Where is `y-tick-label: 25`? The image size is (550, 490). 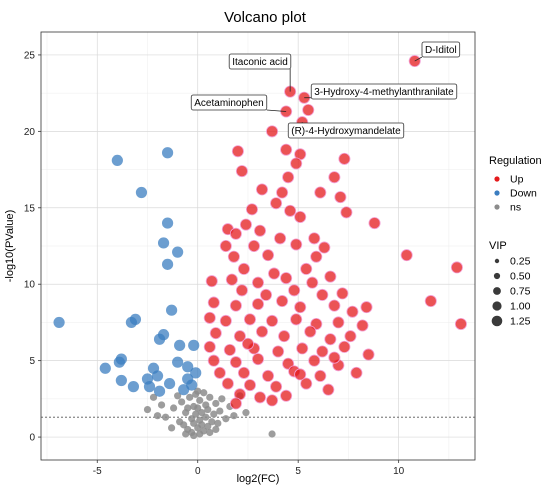 y-tick-label: 25 is located at coordinates (30, 55).